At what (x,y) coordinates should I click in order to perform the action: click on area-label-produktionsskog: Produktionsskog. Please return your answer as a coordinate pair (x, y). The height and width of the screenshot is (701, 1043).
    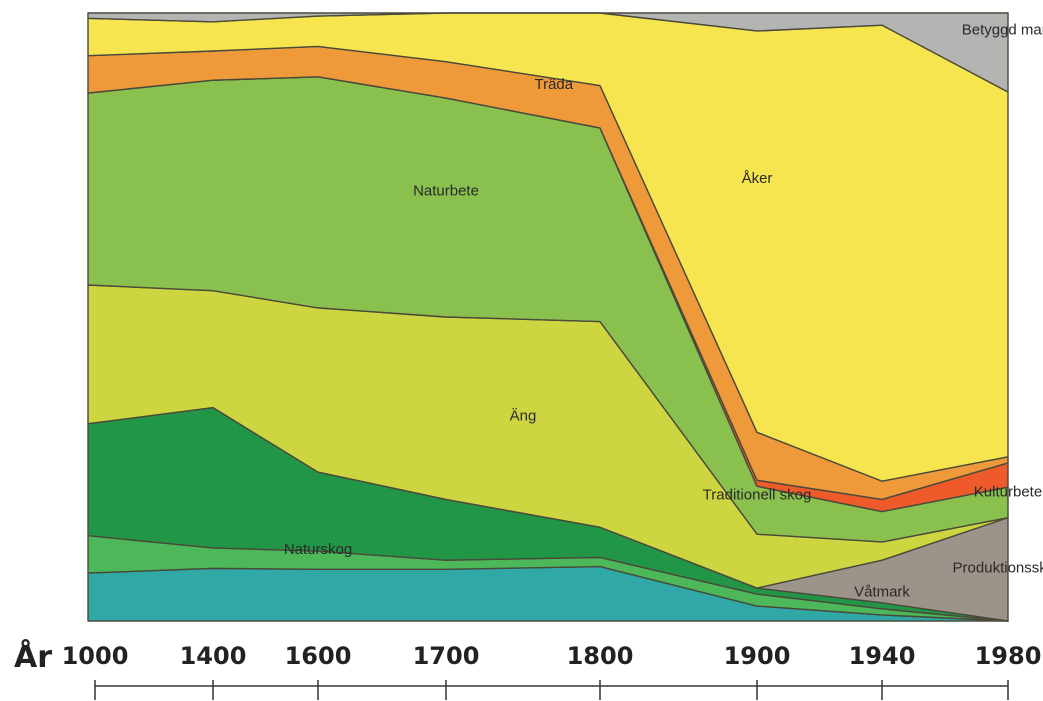
    Looking at the image, I should click on (998, 567).